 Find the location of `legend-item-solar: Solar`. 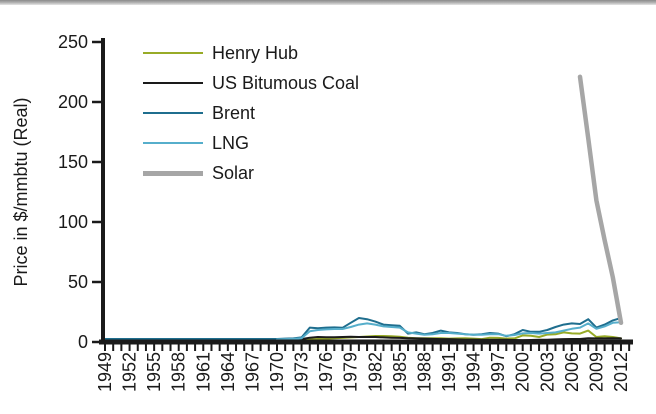

legend-item-solar: Solar is located at coordinates (273, 173).